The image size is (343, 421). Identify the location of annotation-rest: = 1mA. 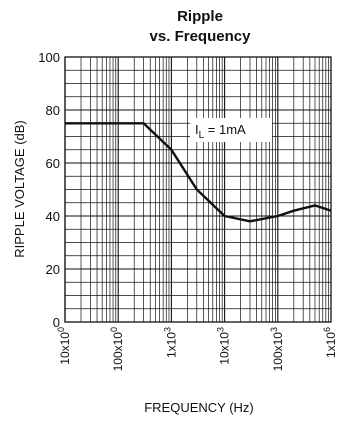
(225, 129).